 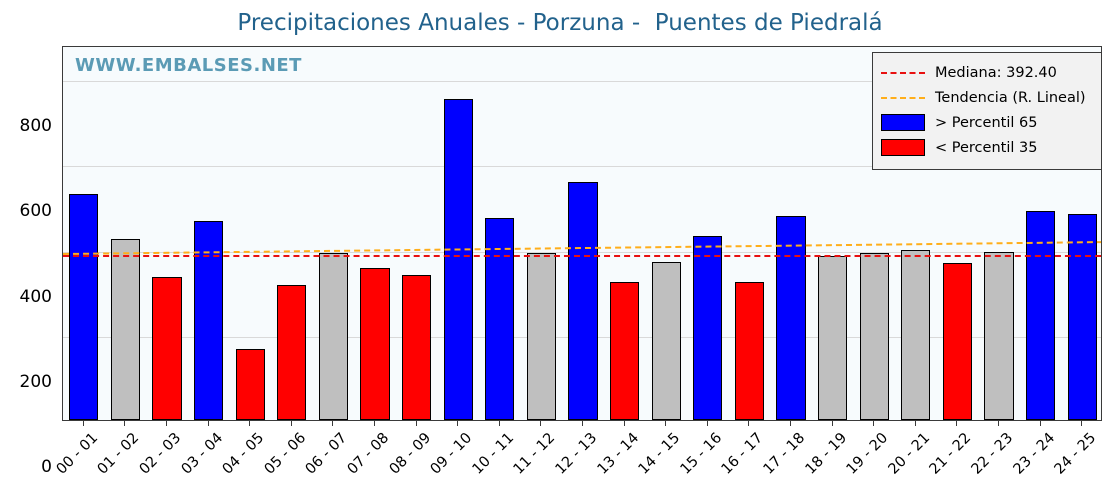 I want to click on legend-item-high-bars: > Percentil 65, so click(x=987, y=122).